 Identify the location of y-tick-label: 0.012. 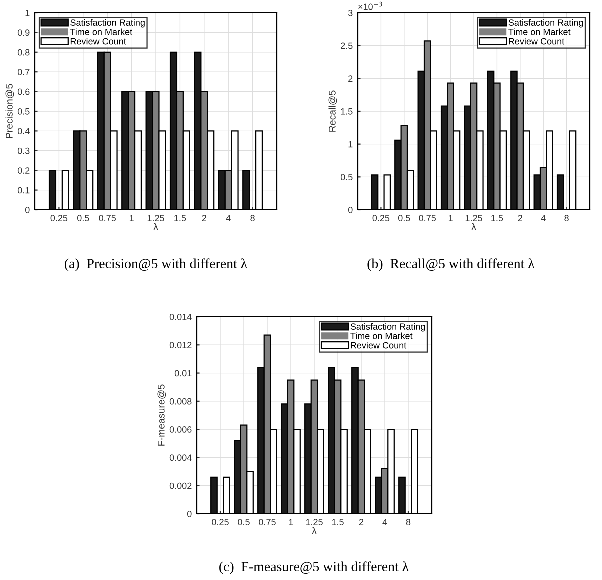
(181, 345).